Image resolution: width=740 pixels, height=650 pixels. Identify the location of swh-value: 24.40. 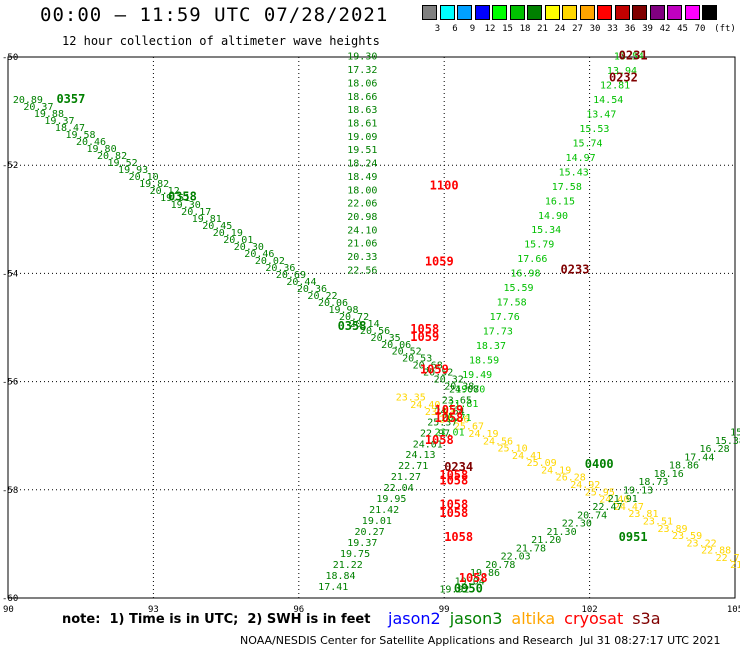
(425, 405).